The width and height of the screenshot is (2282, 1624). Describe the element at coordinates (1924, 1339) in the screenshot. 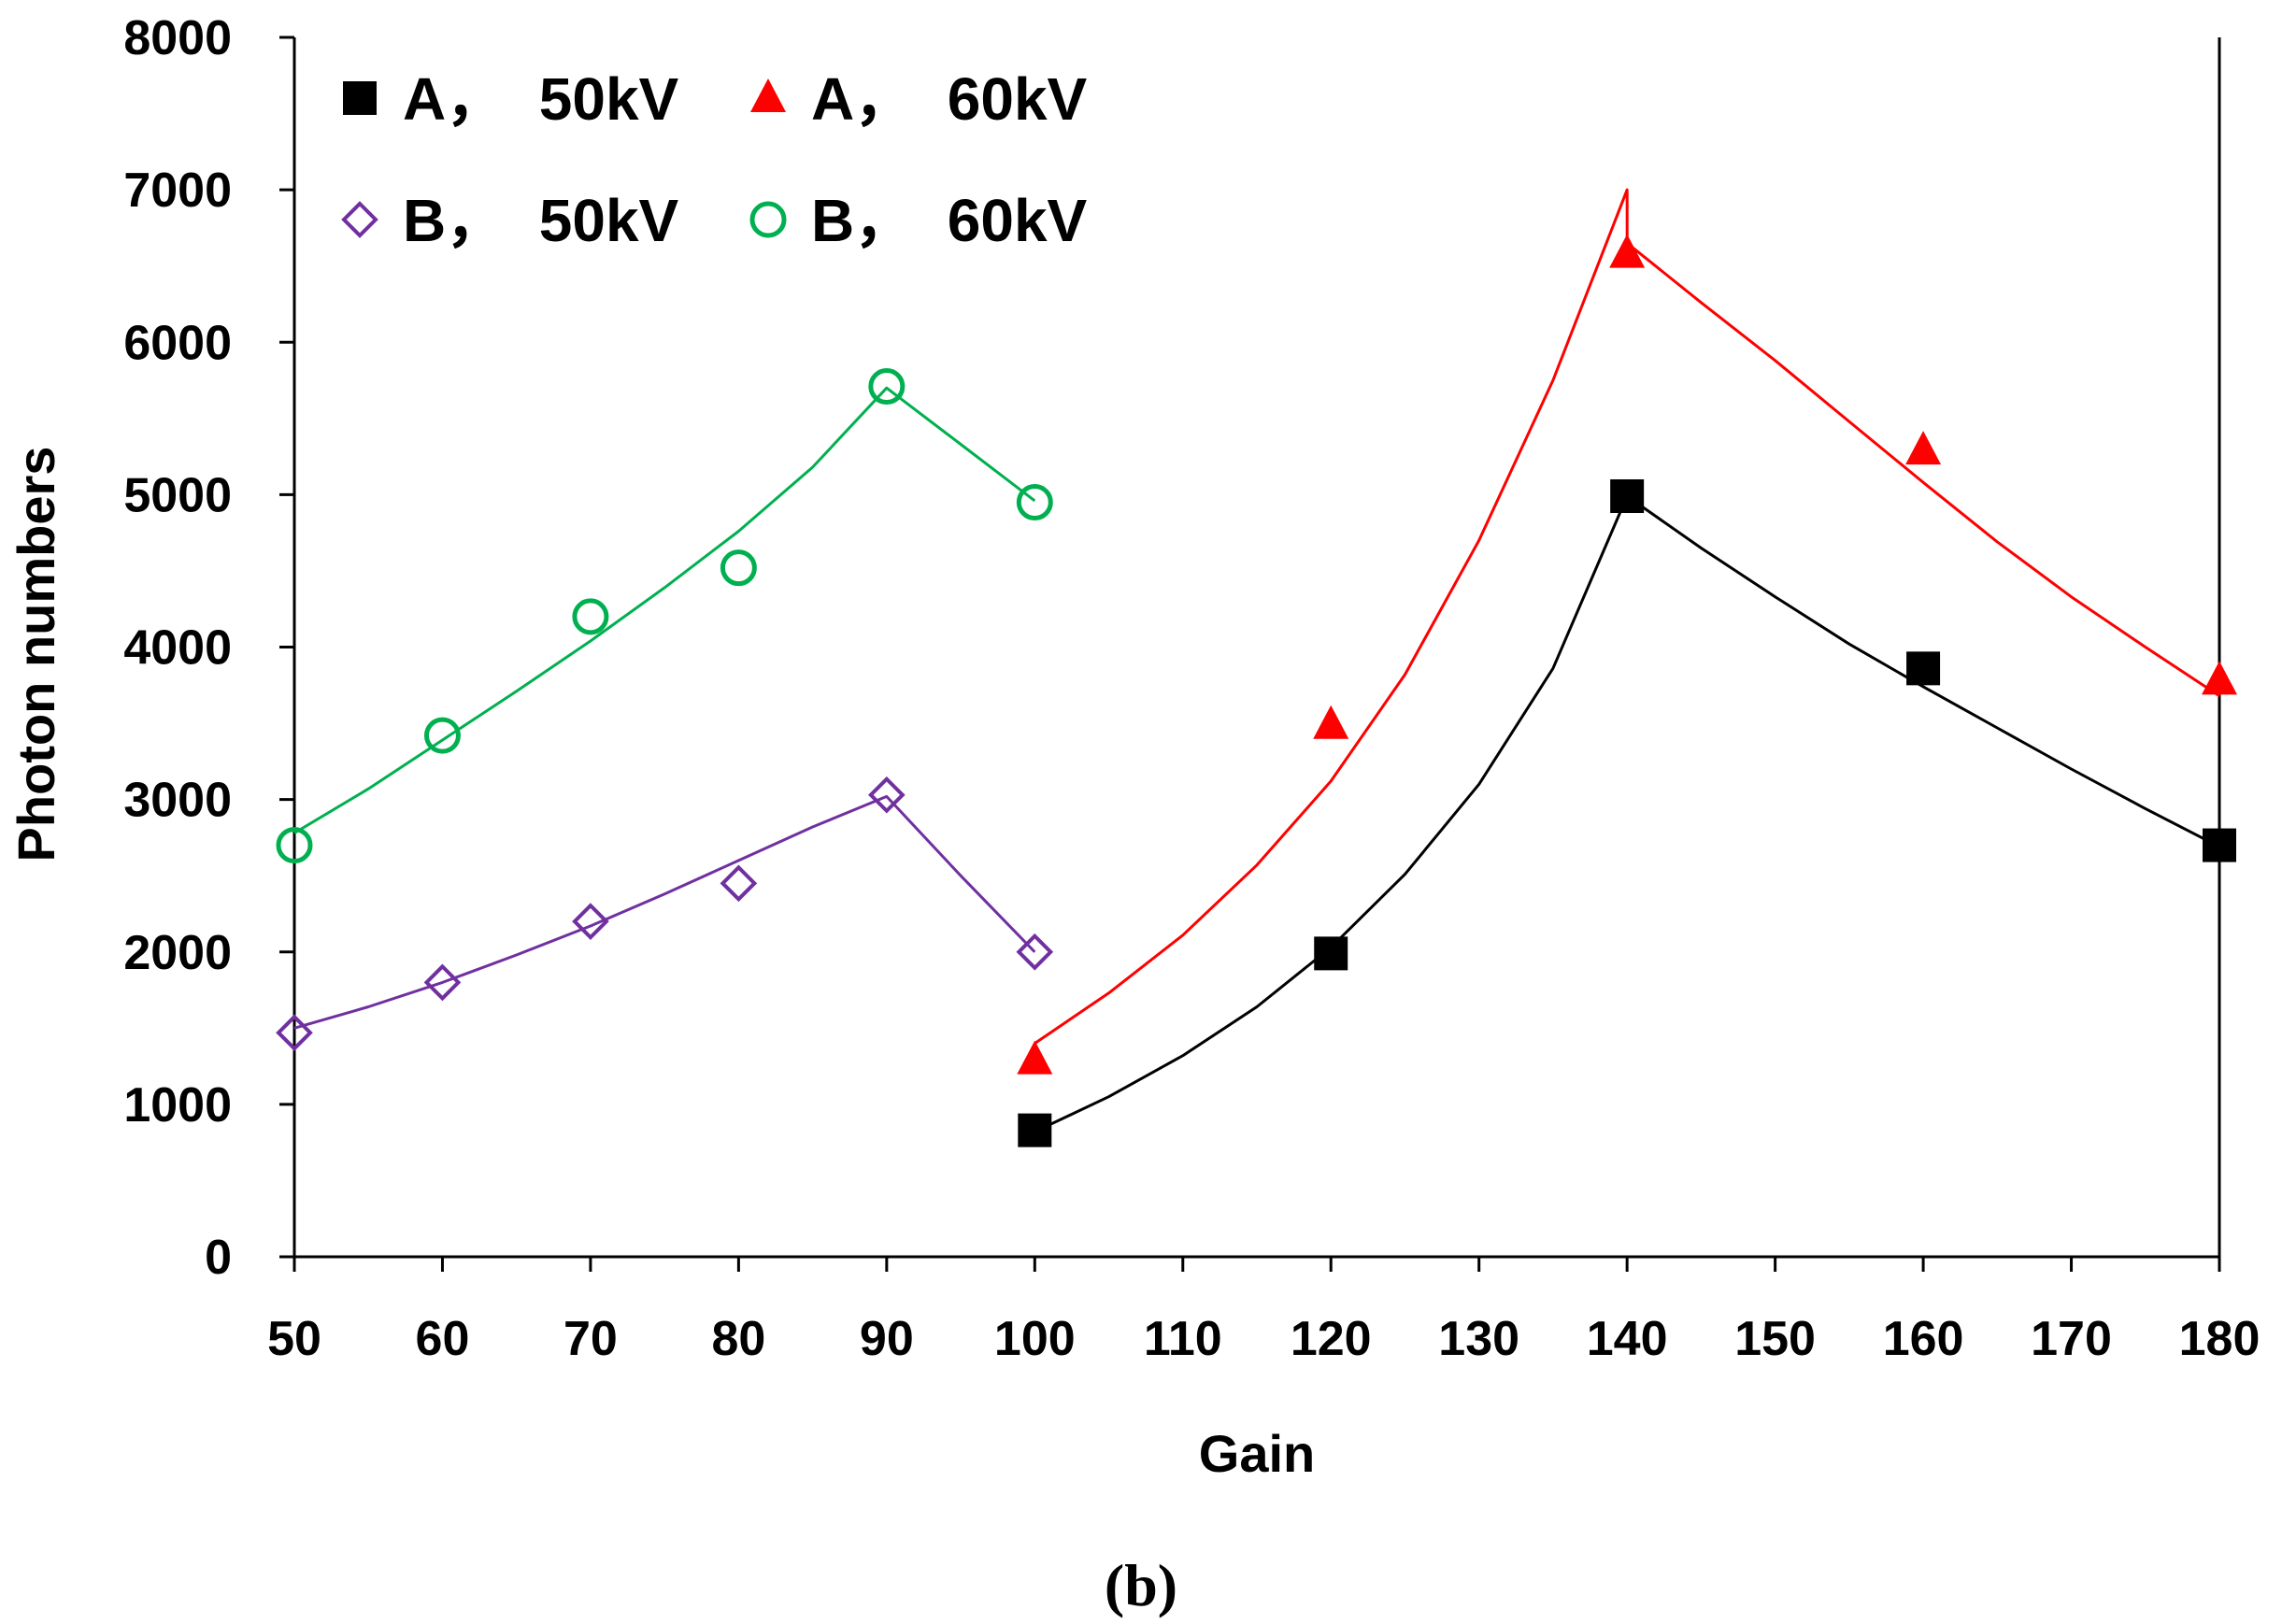

I see `x-tick-label: 160` at that location.